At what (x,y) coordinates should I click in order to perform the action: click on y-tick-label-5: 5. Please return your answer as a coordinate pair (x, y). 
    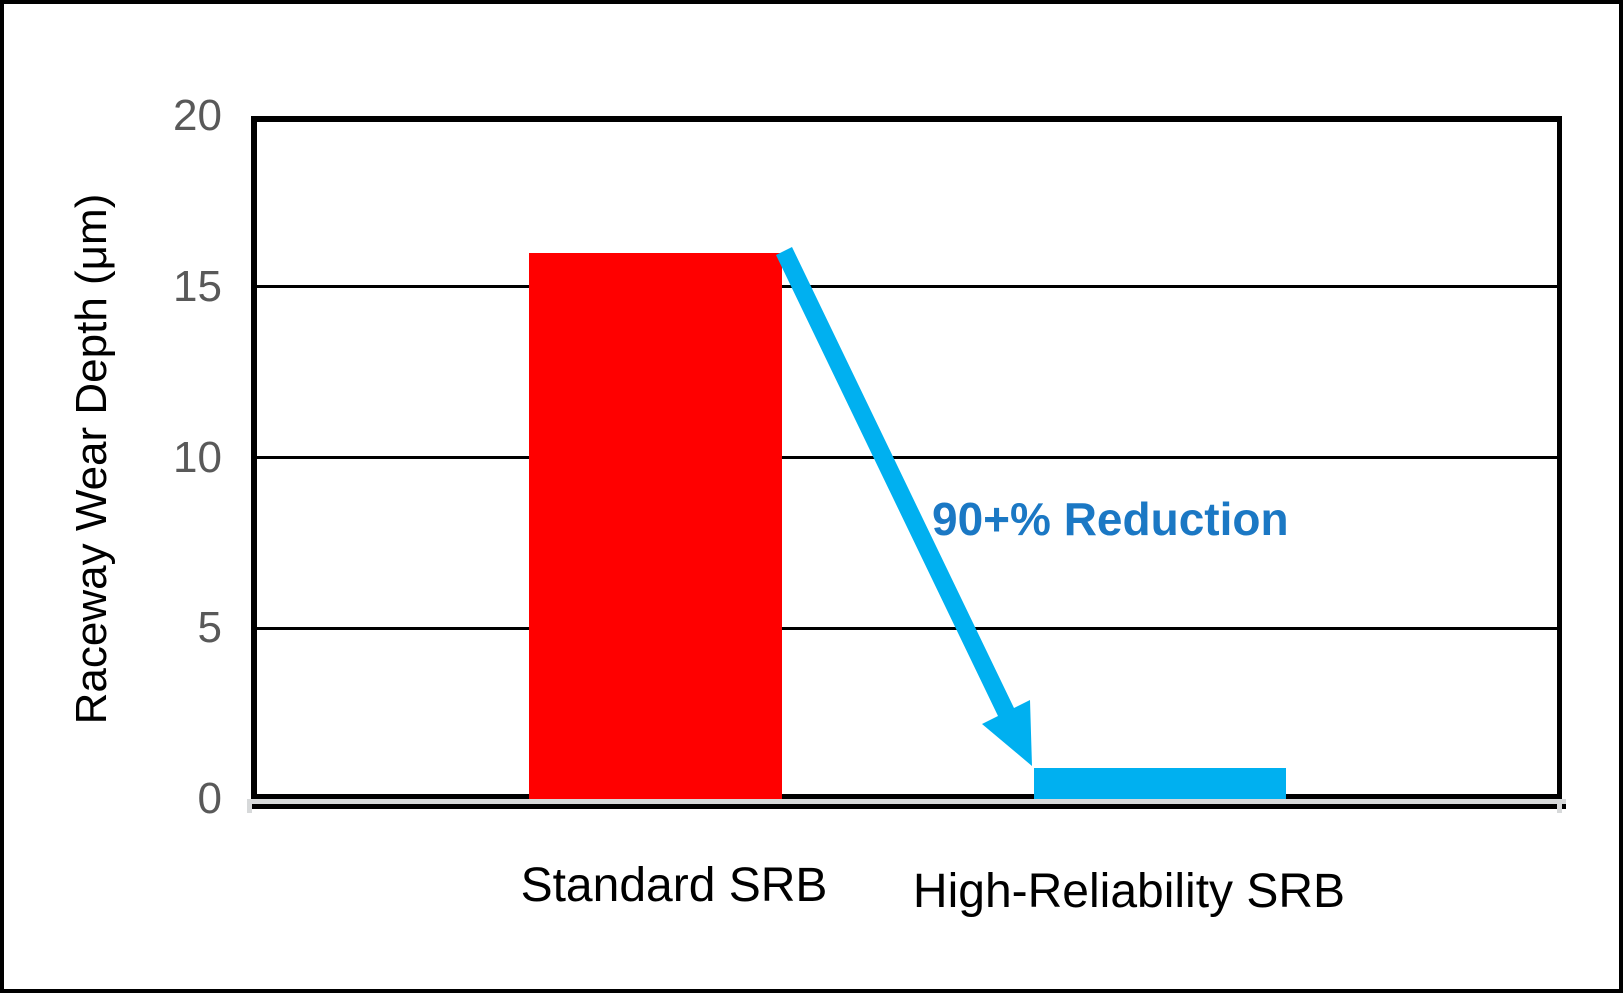
    Looking at the image, I should click on (209, 628).